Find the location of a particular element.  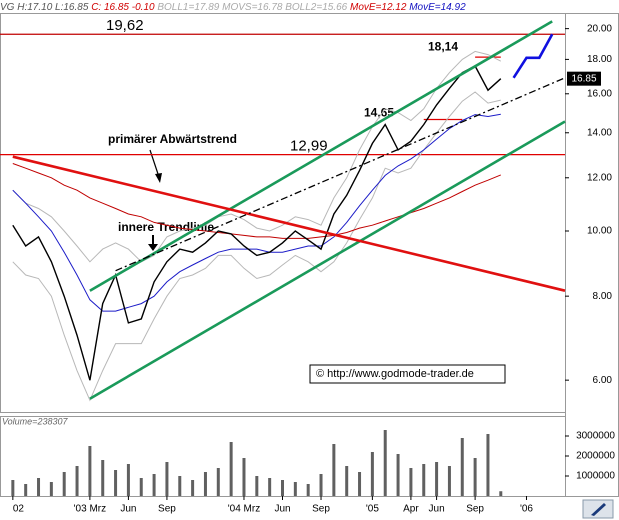

level-label: 12,99 is located at coordinates (309, 146).